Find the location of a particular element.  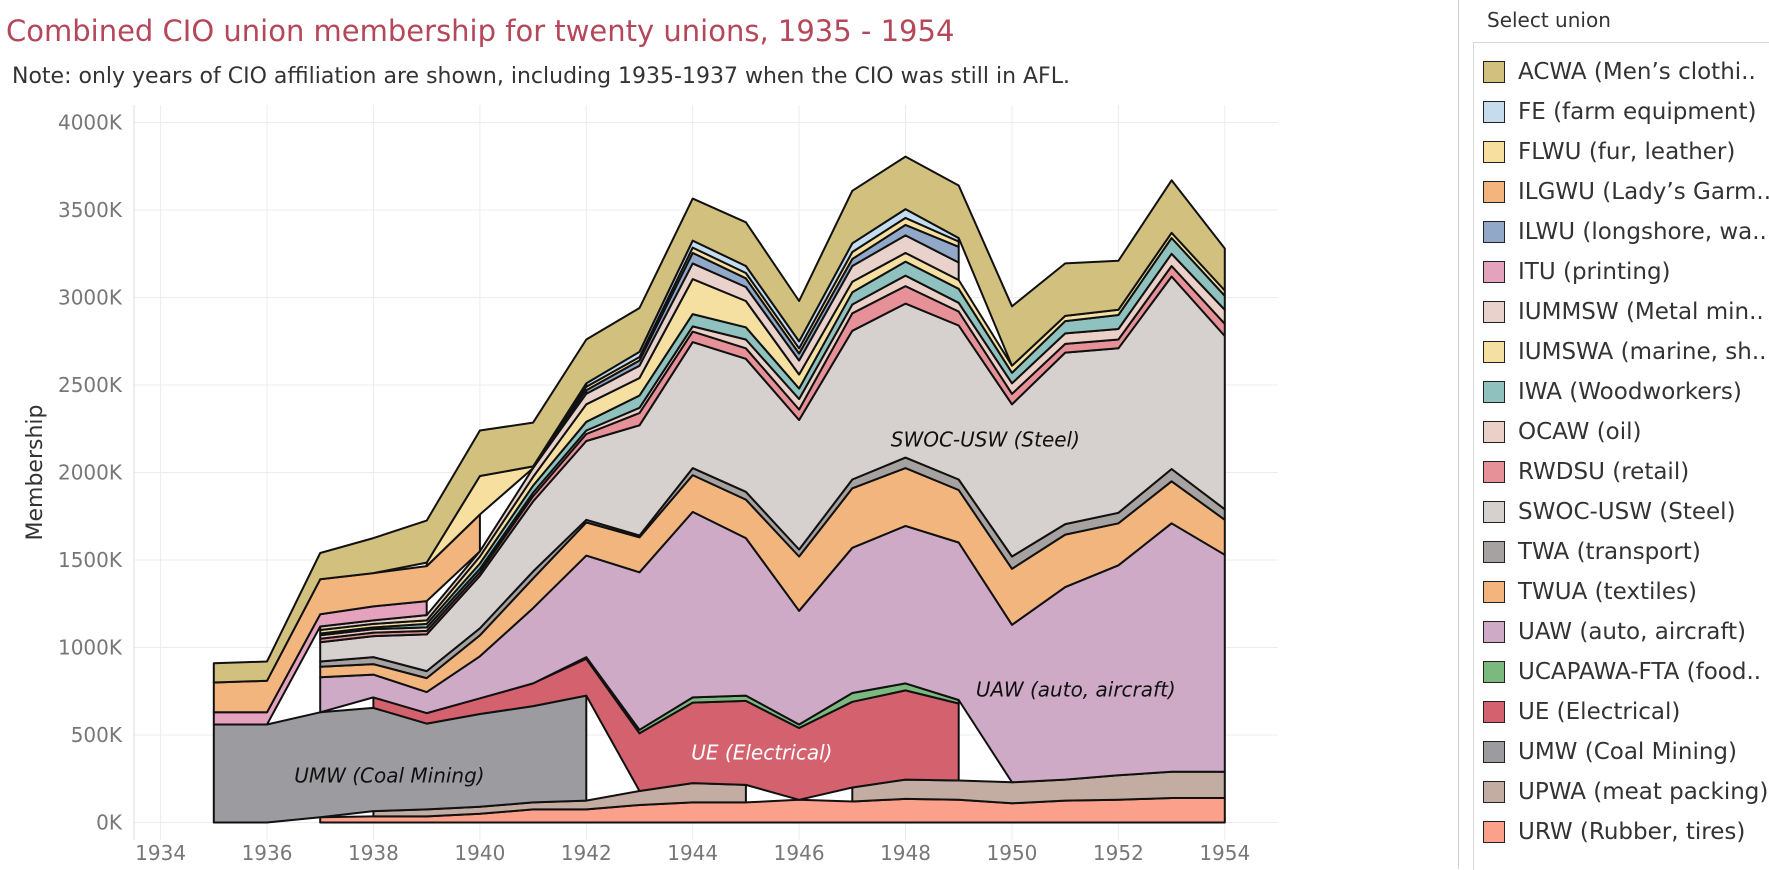

y-tick-label: 3500K is located at coordinates (90, 210).